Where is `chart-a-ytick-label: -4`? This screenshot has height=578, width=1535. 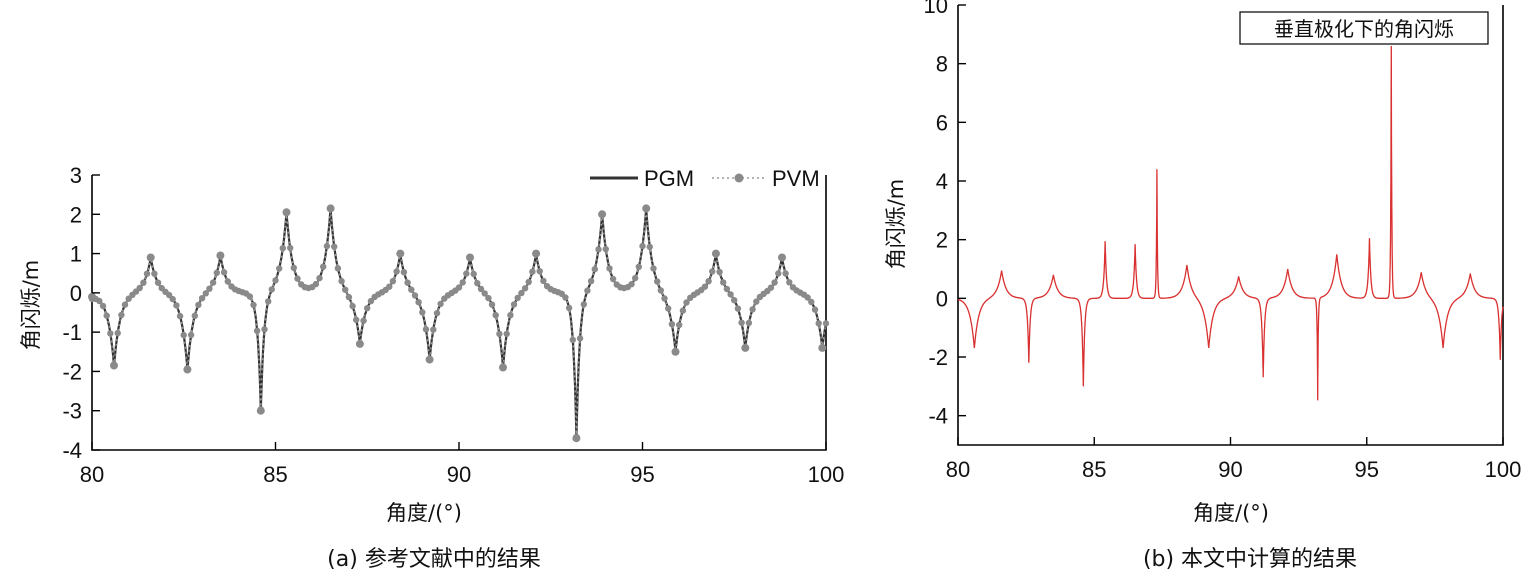
chart-a-ytick-label: -4 is located at coordinates (72, 450).